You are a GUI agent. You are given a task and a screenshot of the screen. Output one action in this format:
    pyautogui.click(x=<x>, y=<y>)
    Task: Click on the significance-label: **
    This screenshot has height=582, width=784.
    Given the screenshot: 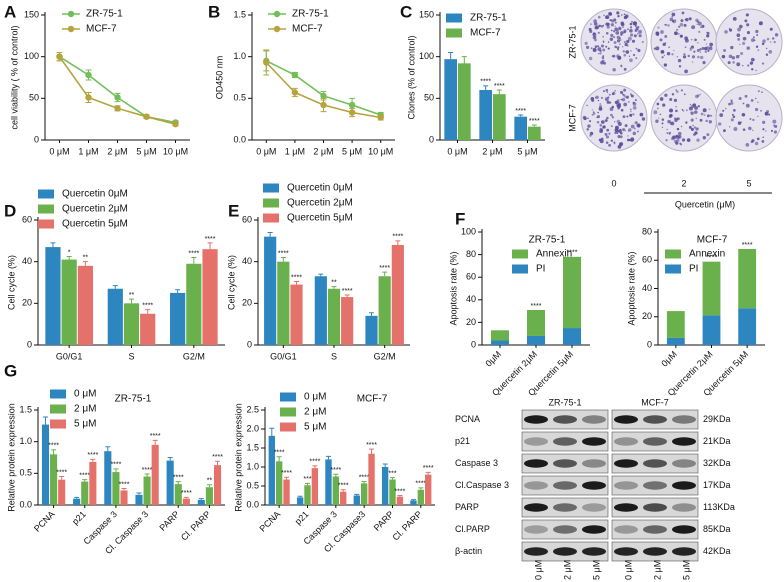 What is the action you would take?
    pyautogui.click(x=210, y=481)
    